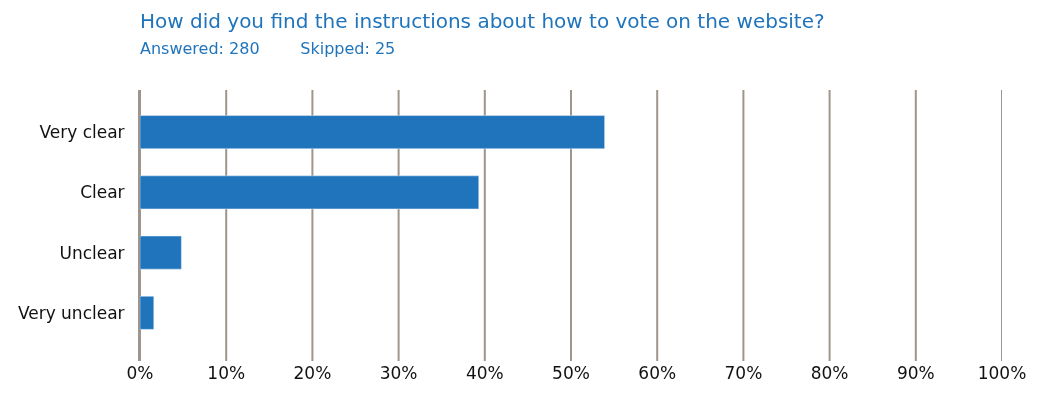 The width and height of the screenshot is (1038, 401). I want to click on y-tick-label: Unclear, so click(92, 252).